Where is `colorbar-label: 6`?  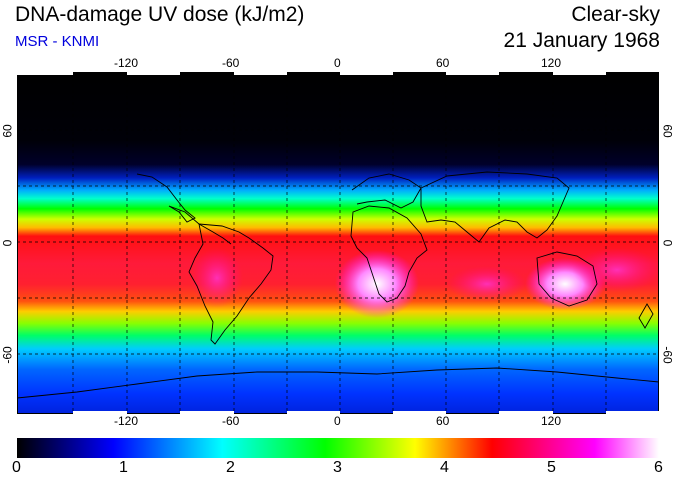
colorbar-label: 6 is located at coordinates (658, 467).